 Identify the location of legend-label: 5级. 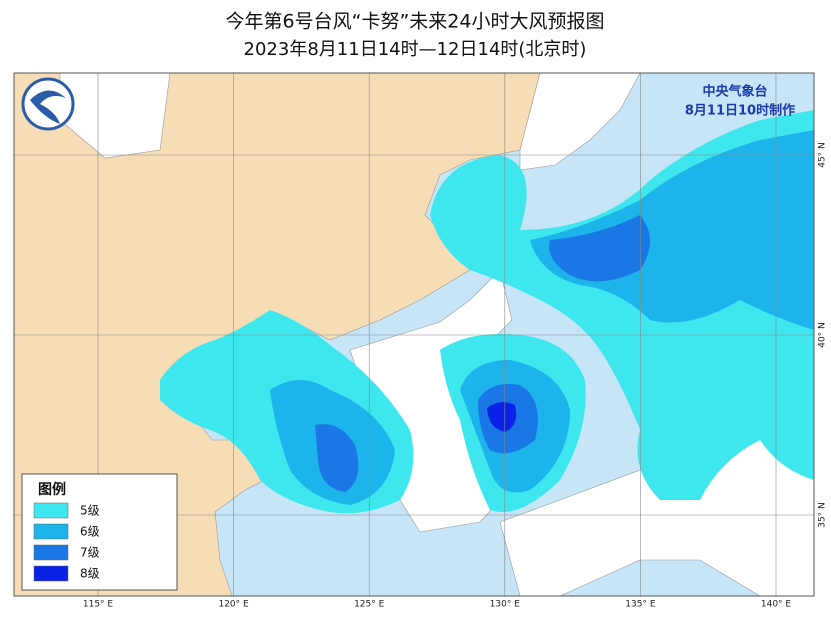
(90, 511).